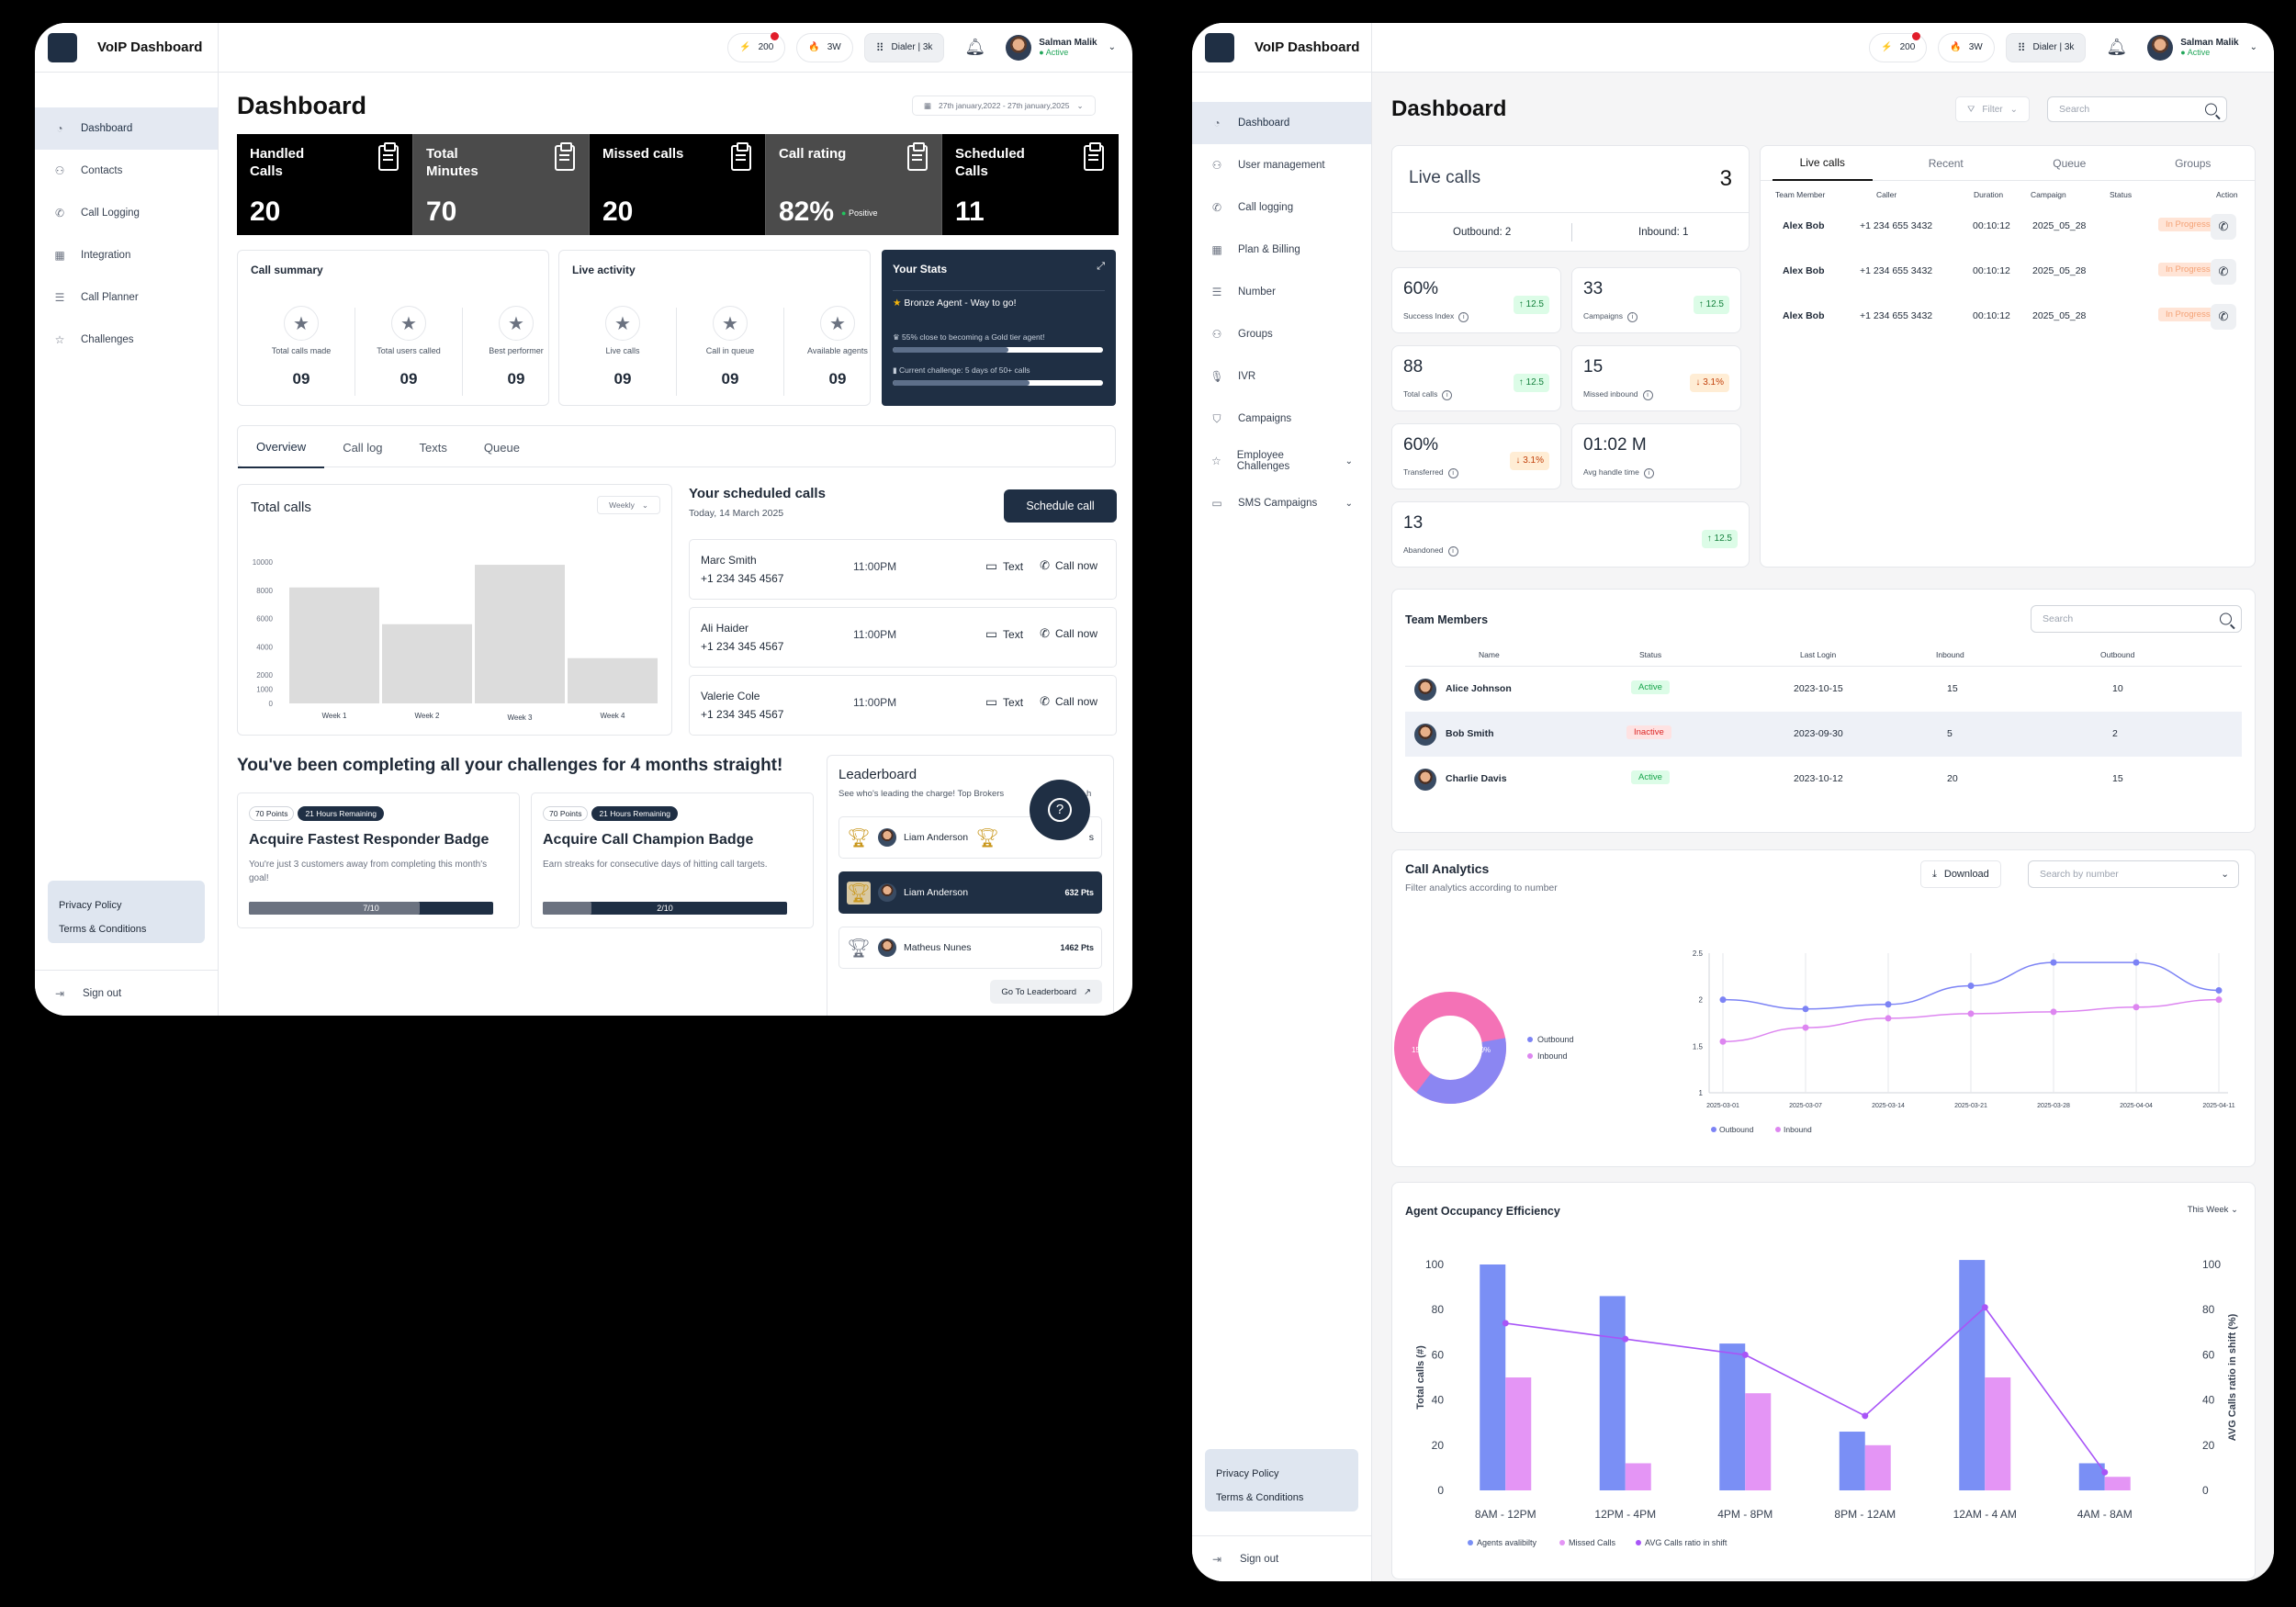  What do you see at coordinates (1068, 42) in the screenshot?
I see `user-name: Salman Malik` at bounding box center [1068, 42].